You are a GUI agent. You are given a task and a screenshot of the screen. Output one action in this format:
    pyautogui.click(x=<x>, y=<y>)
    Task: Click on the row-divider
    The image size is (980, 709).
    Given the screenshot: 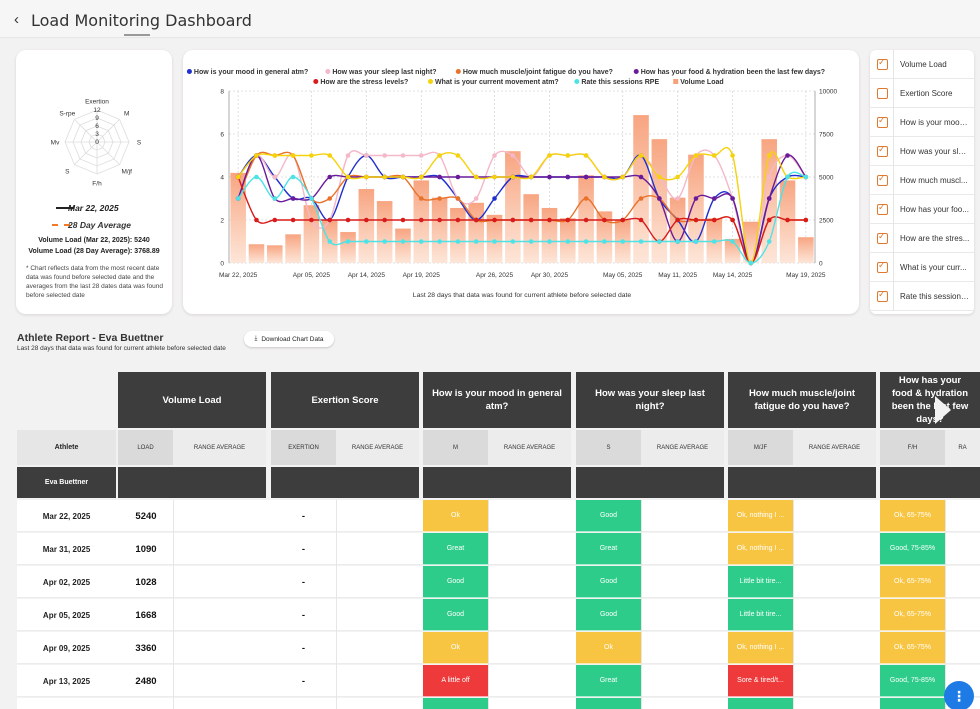 What is the action you would take?
    pyautogui.click(x=893, y=209)
    